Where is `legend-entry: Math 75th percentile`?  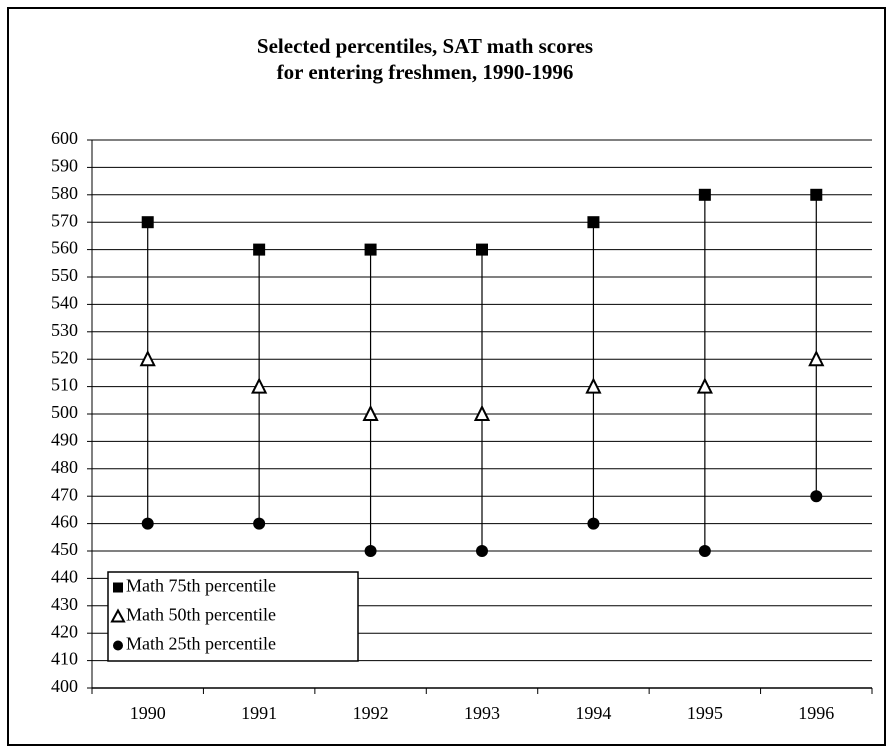
legend-entry: Math 75th percentile is located at coordinates (194, 586).